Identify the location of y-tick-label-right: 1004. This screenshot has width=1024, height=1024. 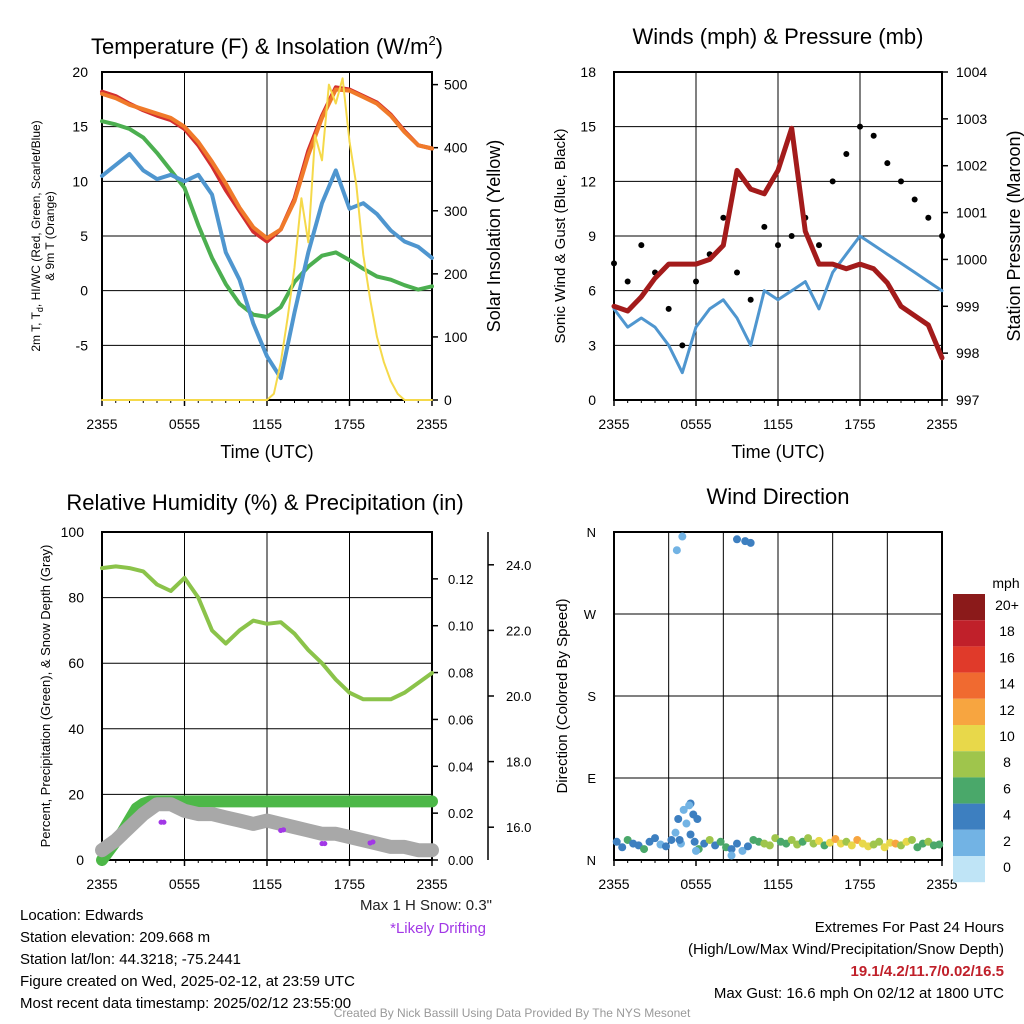
(971, 72).